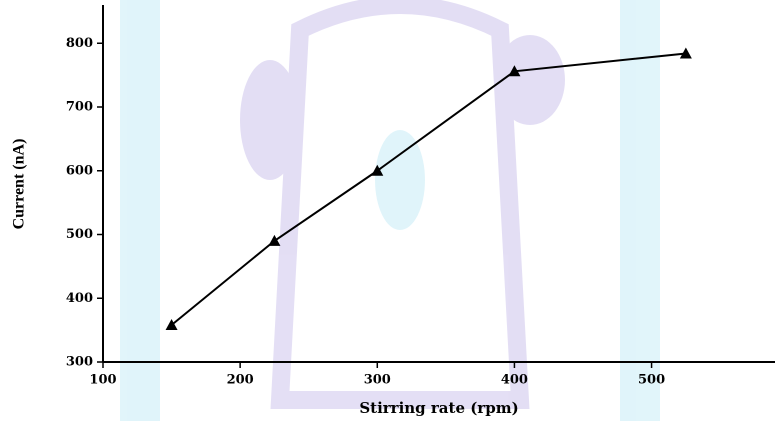 Image resolution: width=779 pixels, height=421 pixels. Describe the element at coordinates (514, 380) in the screenshot. I see `x-tick-label: 400` at that location.